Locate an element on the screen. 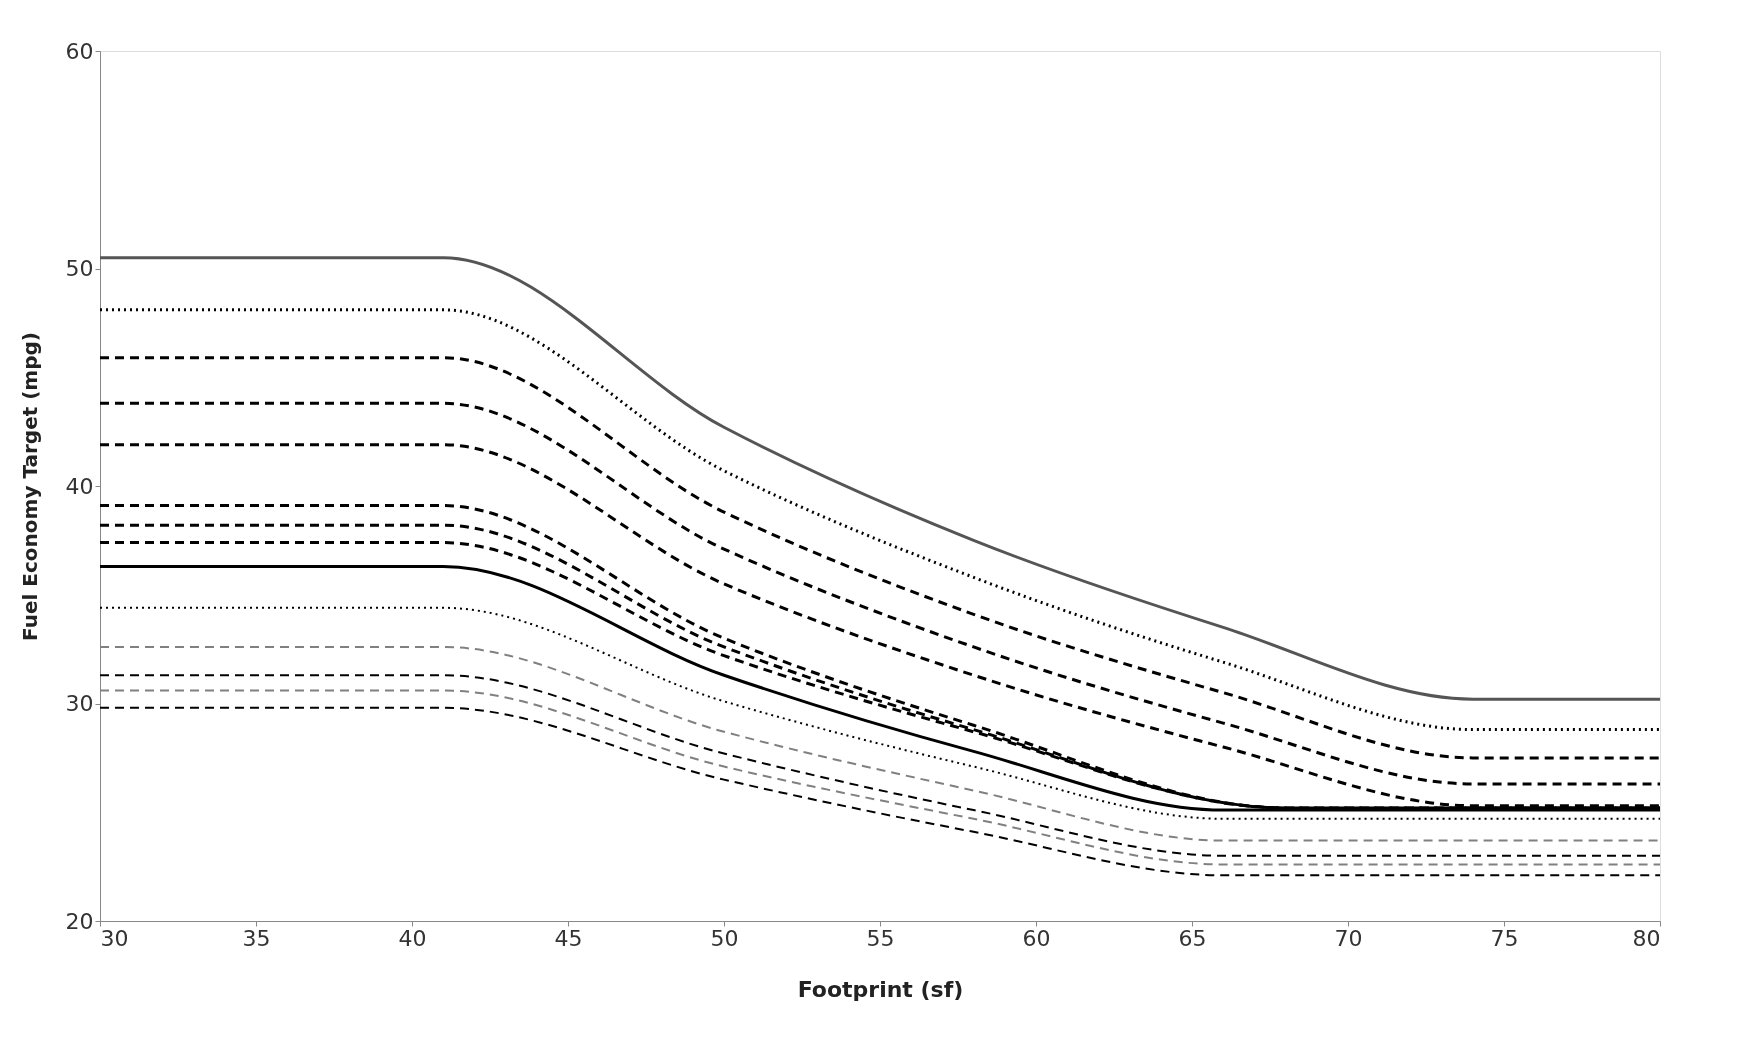 The height and width of the screenshot is (1058, 1748). x-tick-label: 40 is located at coordinates (412, 938).